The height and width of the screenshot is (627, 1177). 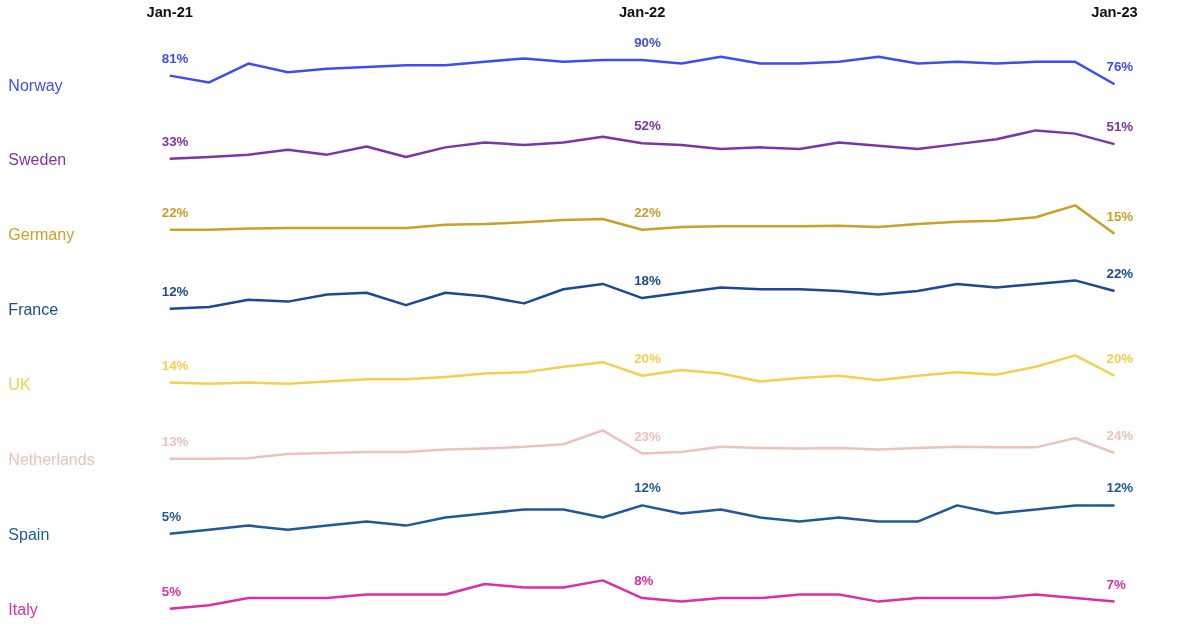 What do you see at coordinates (647, 436) in the screenshot?
I see `data-label: 23%` at bounding box center [647, 436].